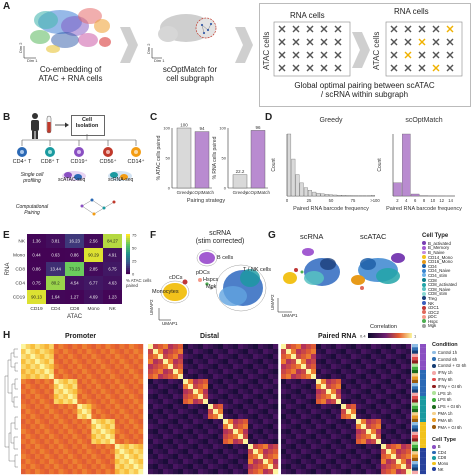 This screenshot has width=474, height=476. What do you see at coordinates (434, 452) in the screenshot?
I see `celltype-legend-h-swatch` at bounding box center [434, 452].